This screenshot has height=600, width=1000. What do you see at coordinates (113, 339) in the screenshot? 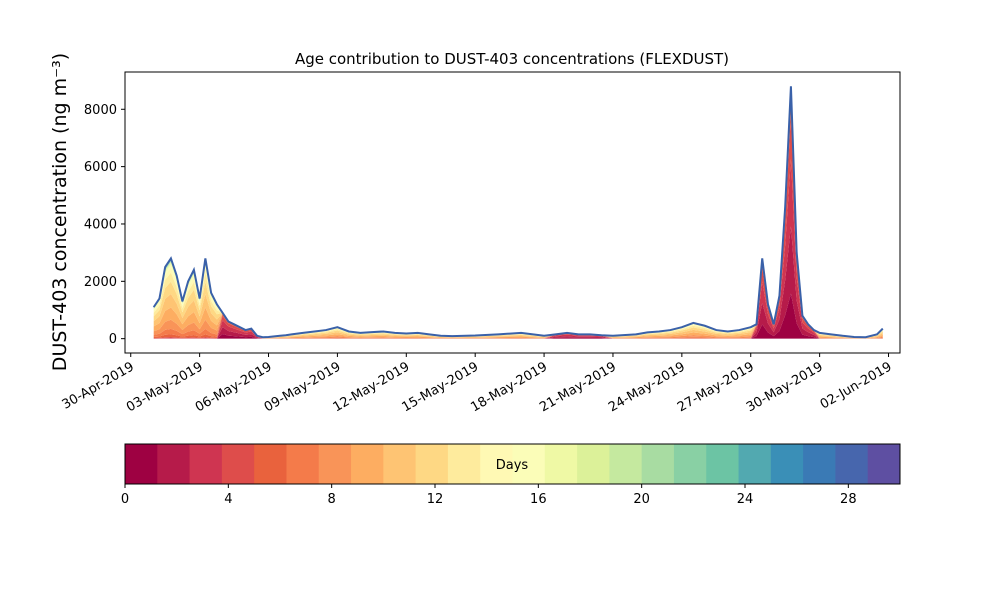
I see `y-tick-label: 0` at bounding box center [113, 339].